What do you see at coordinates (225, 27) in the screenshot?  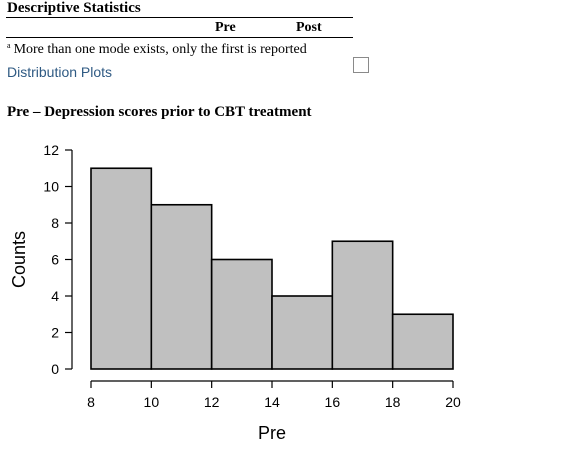 I see `column-header-pre: Pre` at bounding box center [225, 27].